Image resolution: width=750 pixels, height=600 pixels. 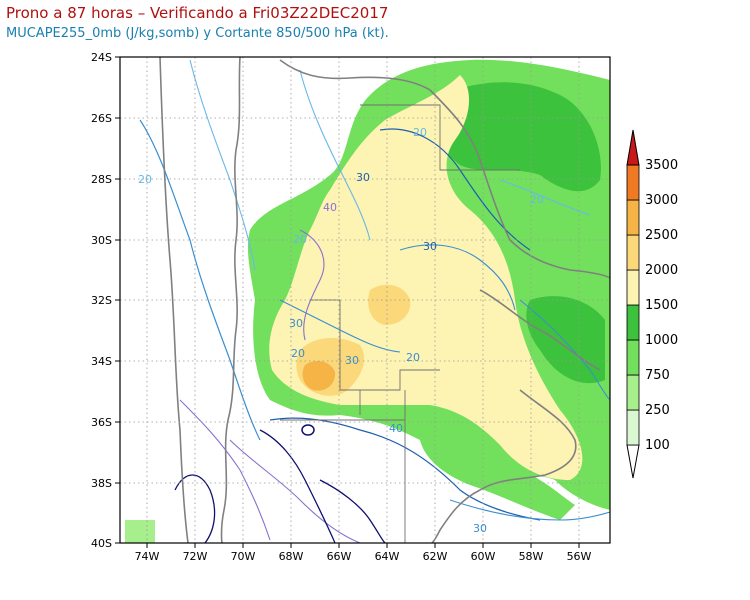 I want to click on colorbar-arrow-bottom, so click(x=633, y=461).